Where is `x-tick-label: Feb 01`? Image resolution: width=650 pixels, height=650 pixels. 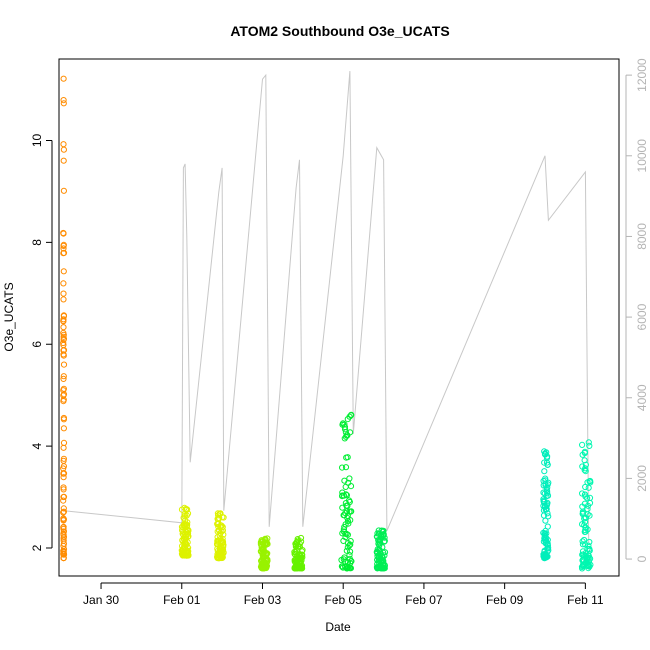
x-tick-label: Feb 01 is located at coordinates (182, 600).